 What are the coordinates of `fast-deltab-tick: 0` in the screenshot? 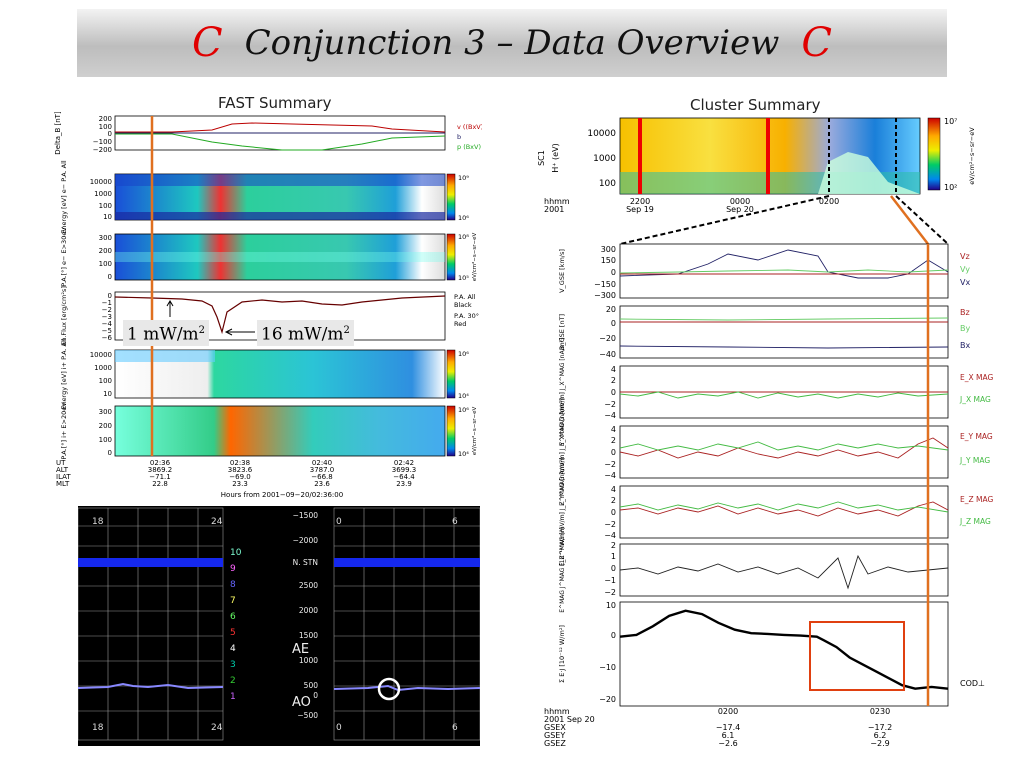 It's located at (110, 134).